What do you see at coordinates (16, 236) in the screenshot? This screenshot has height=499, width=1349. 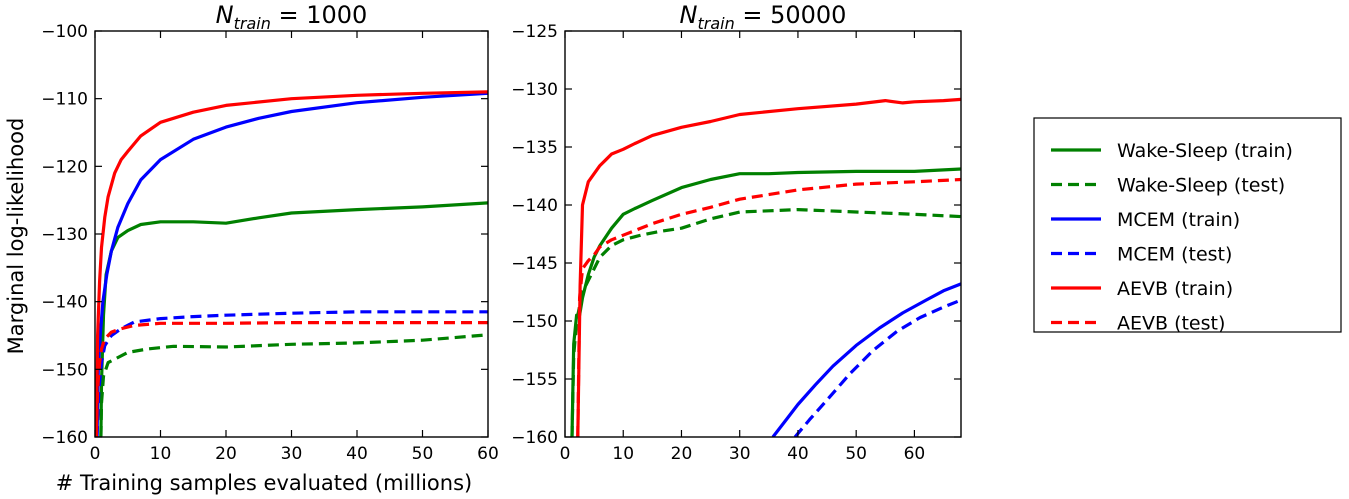 I see `y-axis-label: Marginal log-likelihood` at bounding box center [16, 236].